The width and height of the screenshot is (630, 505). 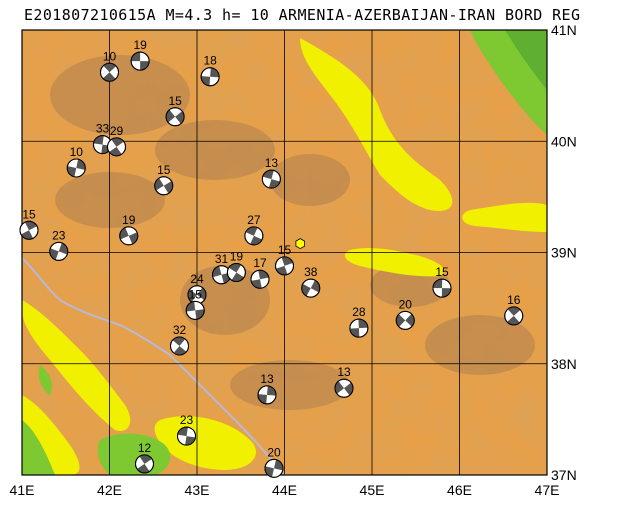 I want to click on longitude-label: 43E, so click(x=197, y=490).